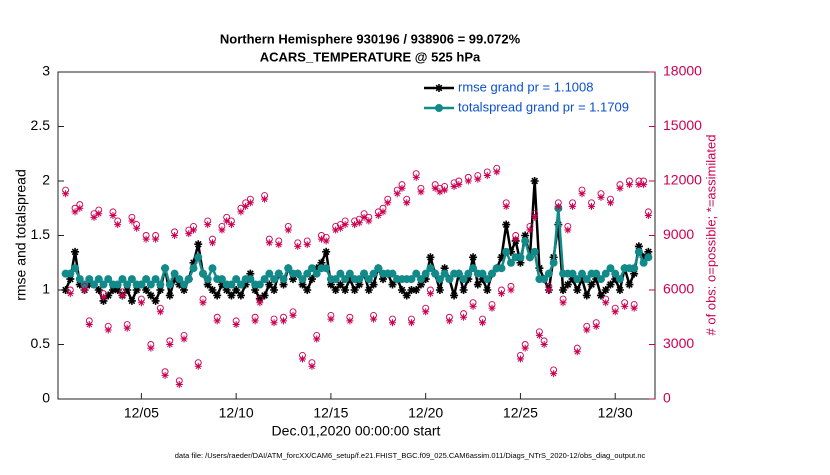 This screenshot has width=830, height=475. What do you see at coordinates (330, 413) in the screenshot?
I see `x-tick-label: 12/15` at bounding box center [330, 413].